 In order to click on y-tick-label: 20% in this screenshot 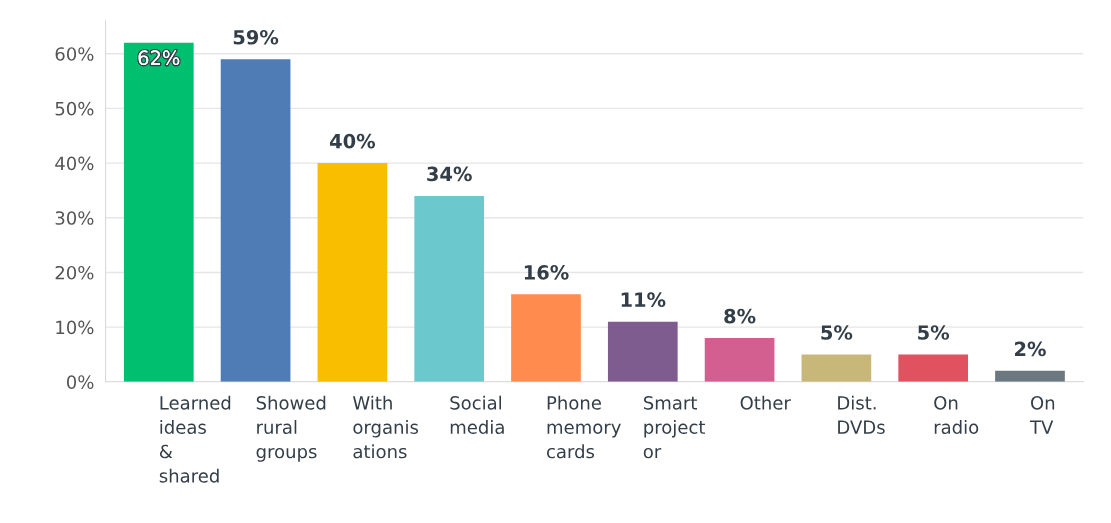, I will do `click(74, 272)`.